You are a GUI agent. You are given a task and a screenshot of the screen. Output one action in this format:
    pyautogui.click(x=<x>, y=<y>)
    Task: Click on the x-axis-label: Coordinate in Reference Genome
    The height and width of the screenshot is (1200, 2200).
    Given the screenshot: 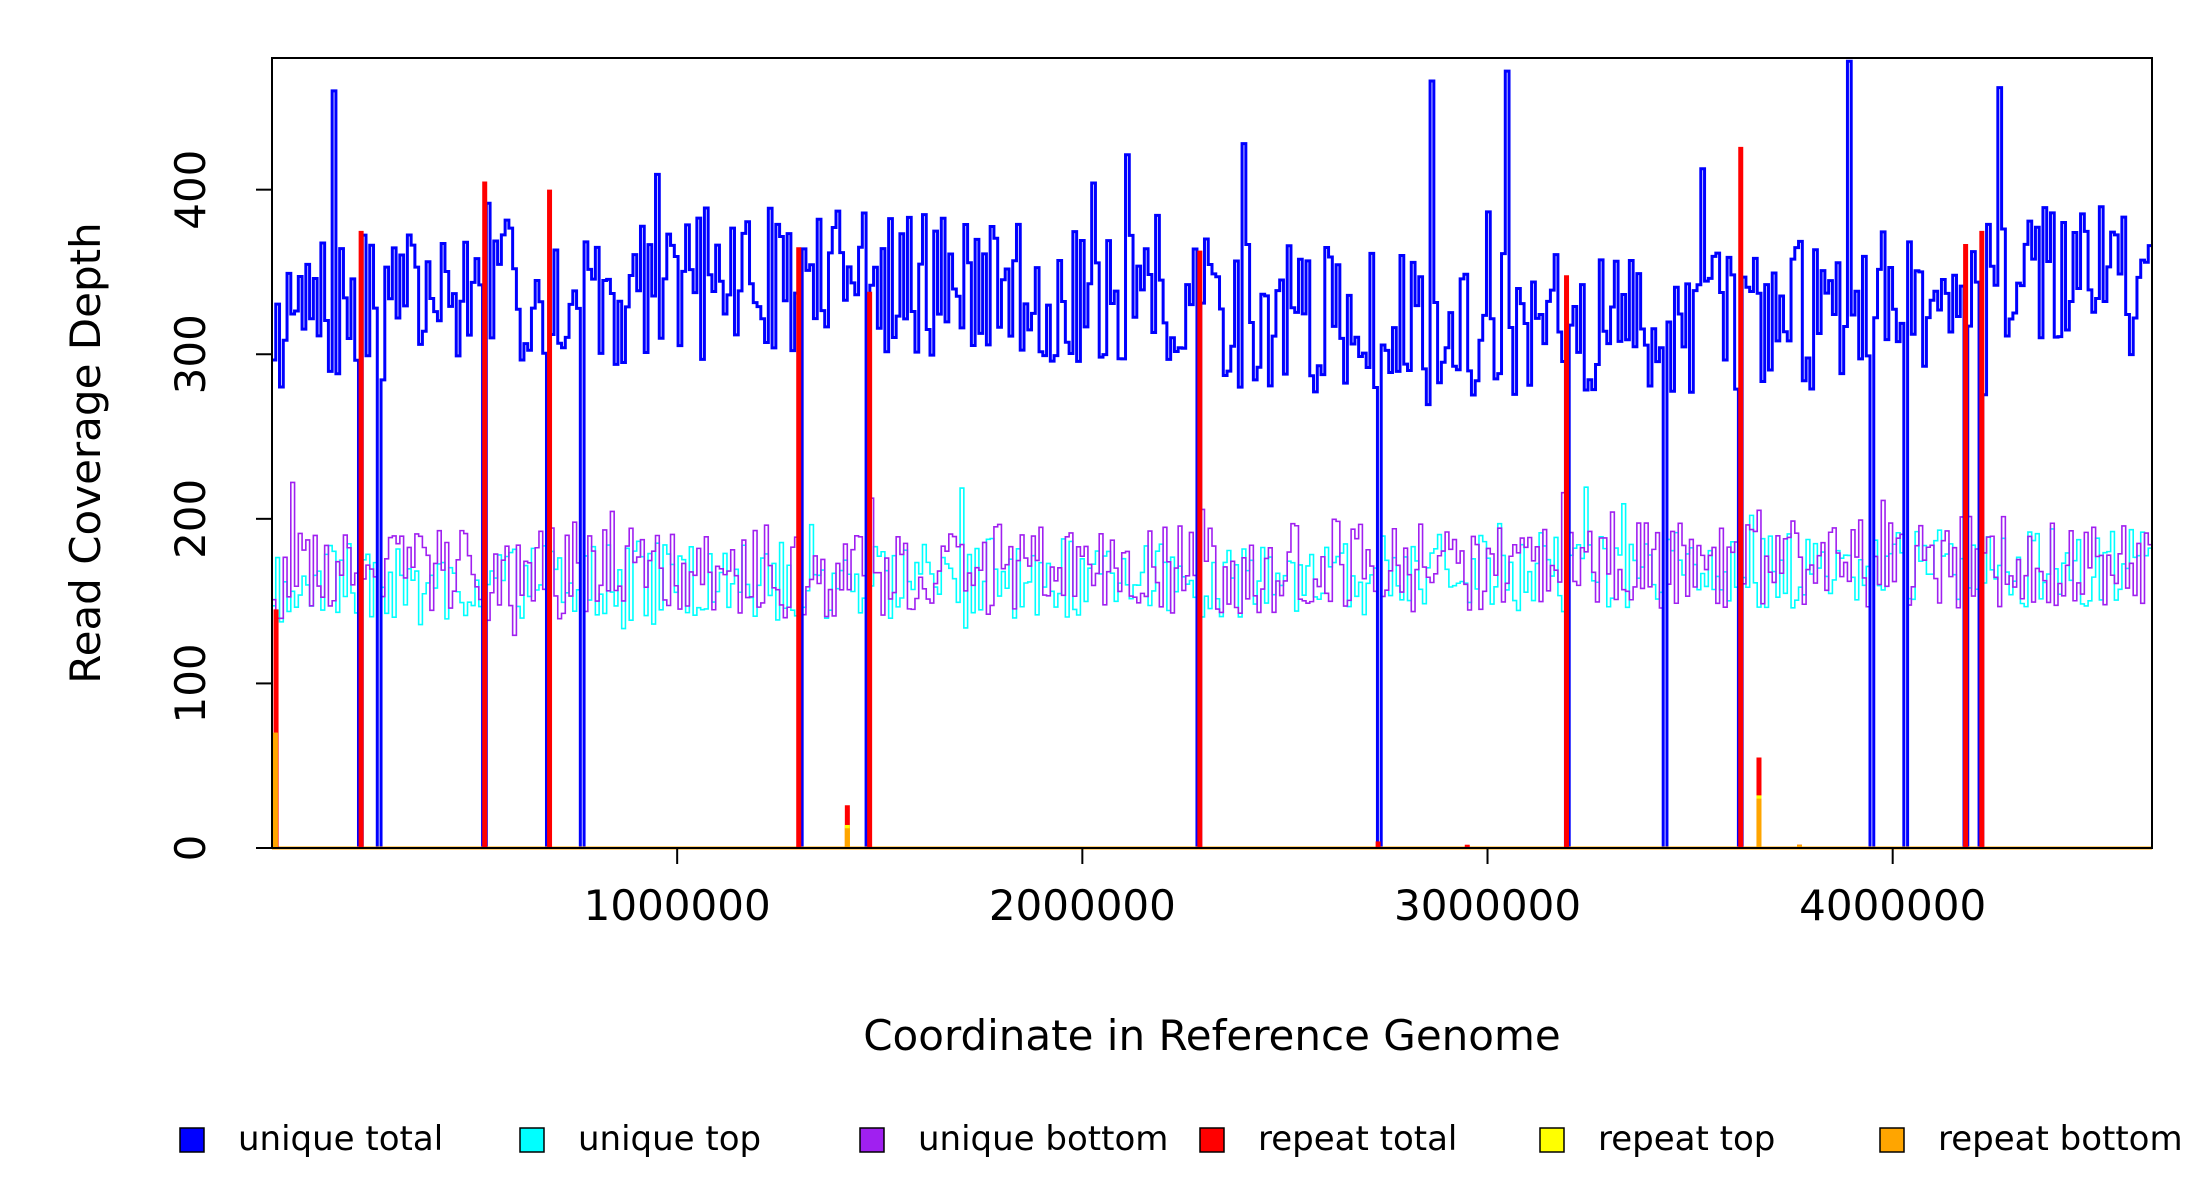 What is the action you would take?
    pyautogui.click(x=1212, y=1035)
    